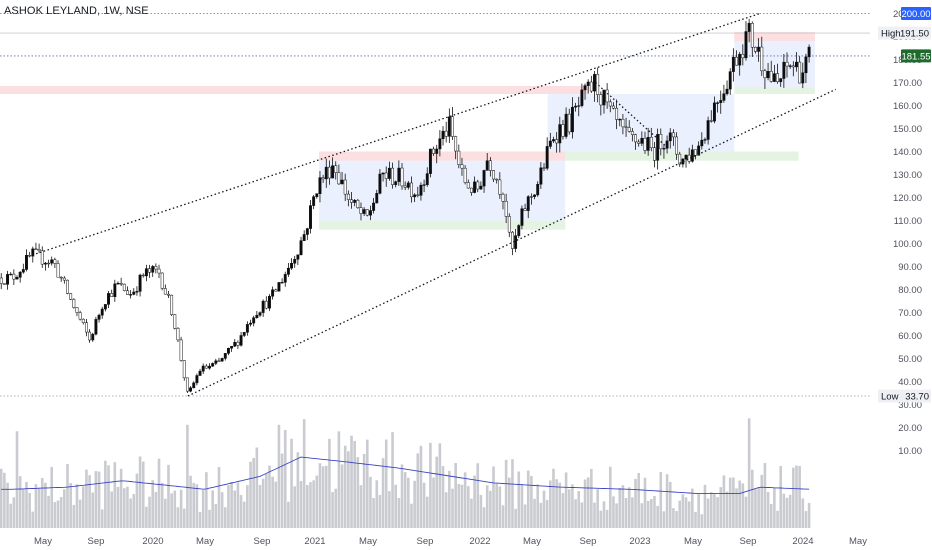 The height and width of the screenshot is (550, 932). Describe the element at coordinates (152, 541) in the screenshot. I see `x-tick-label: 2020` at that location.